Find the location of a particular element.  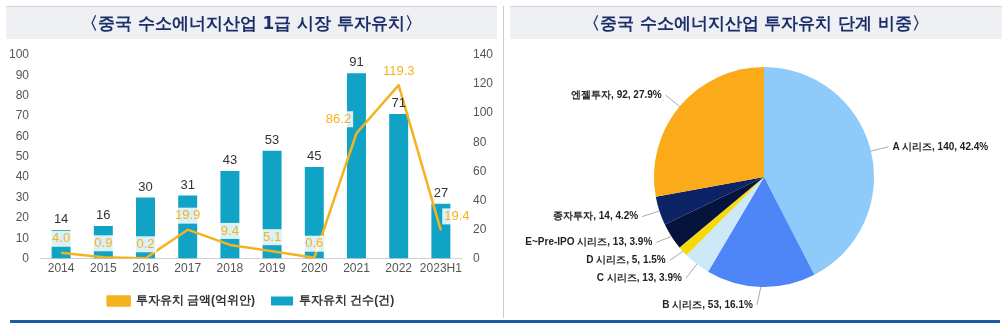

x-tick-label: 2016 is located at coordinates (146, 268).